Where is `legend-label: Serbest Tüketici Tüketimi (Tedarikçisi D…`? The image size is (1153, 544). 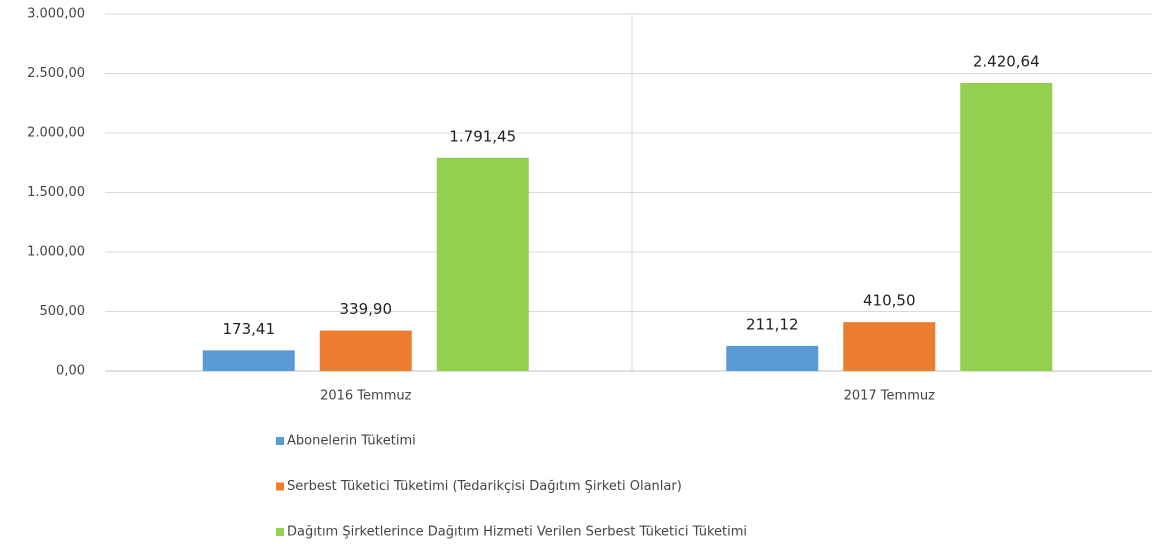 legend-label: Serbest Tüketici Tüketimi (Tedarikçisi D… is located at coordinates (484, 486).